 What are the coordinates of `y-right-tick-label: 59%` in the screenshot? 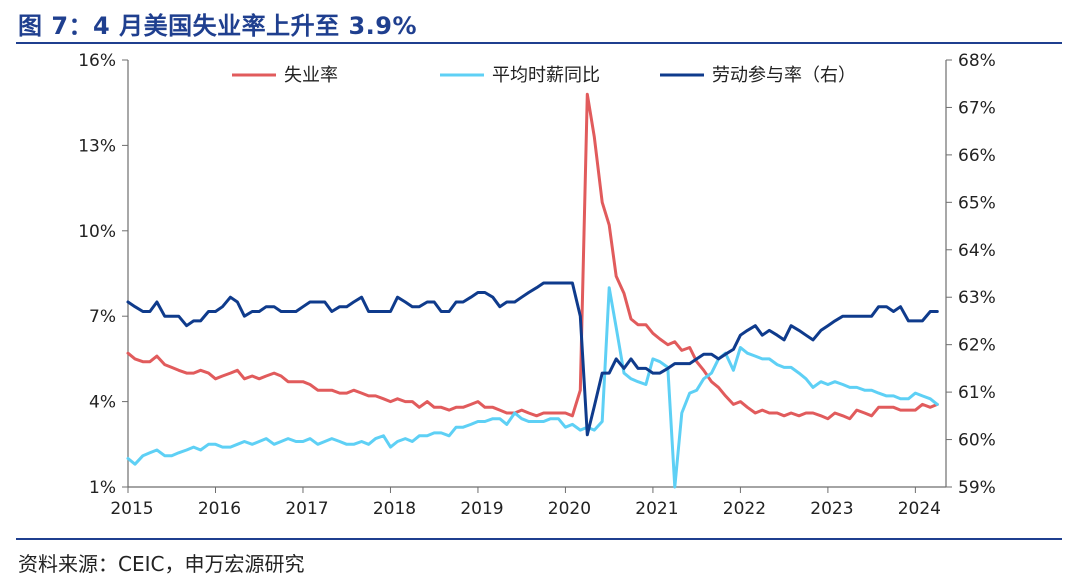 It's located at (977, 488).